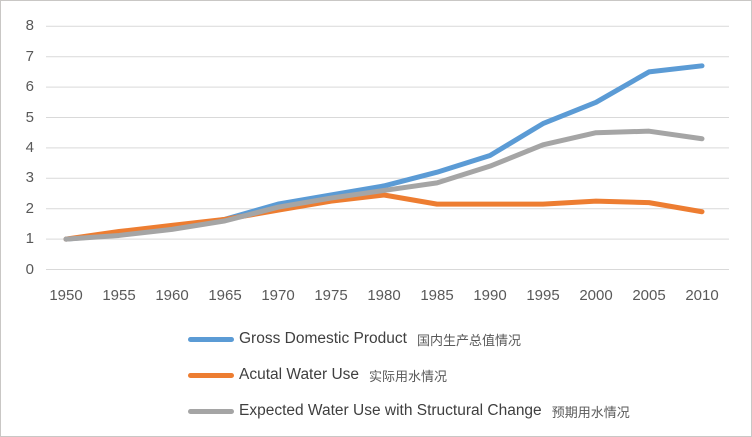 The image size is (752, 437). I want to click on actual-water-use-line-swatch-icon, so click(211, 375).